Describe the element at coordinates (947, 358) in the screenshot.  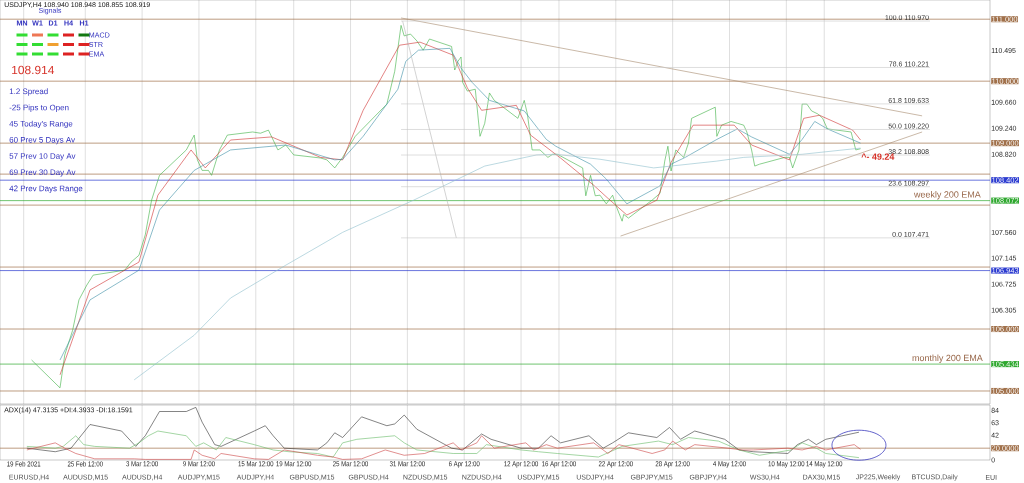
I see `annotation: monthly 200 EMA` at that location.